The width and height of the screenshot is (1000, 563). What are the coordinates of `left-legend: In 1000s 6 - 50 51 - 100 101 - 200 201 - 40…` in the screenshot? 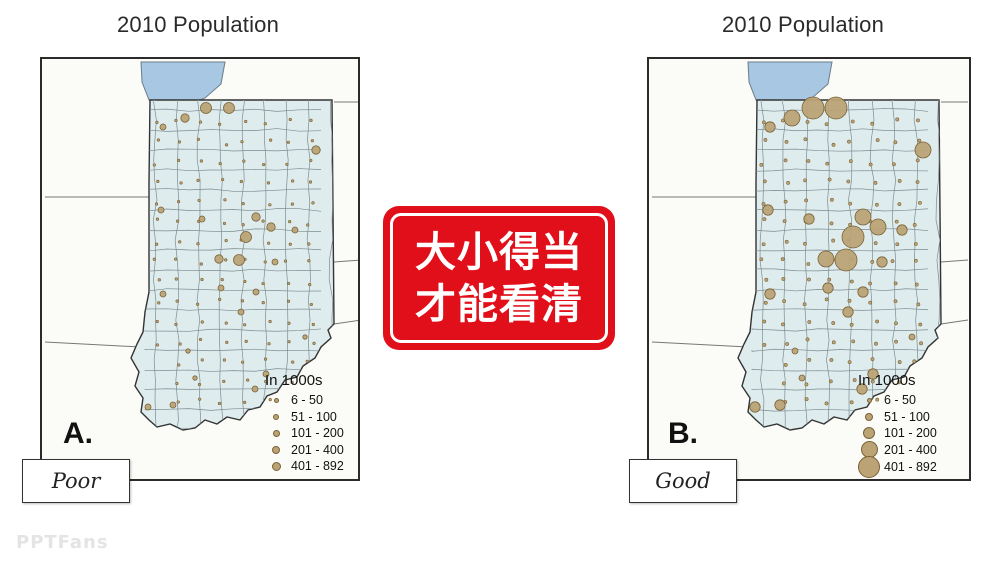 It's located at (304, 423).